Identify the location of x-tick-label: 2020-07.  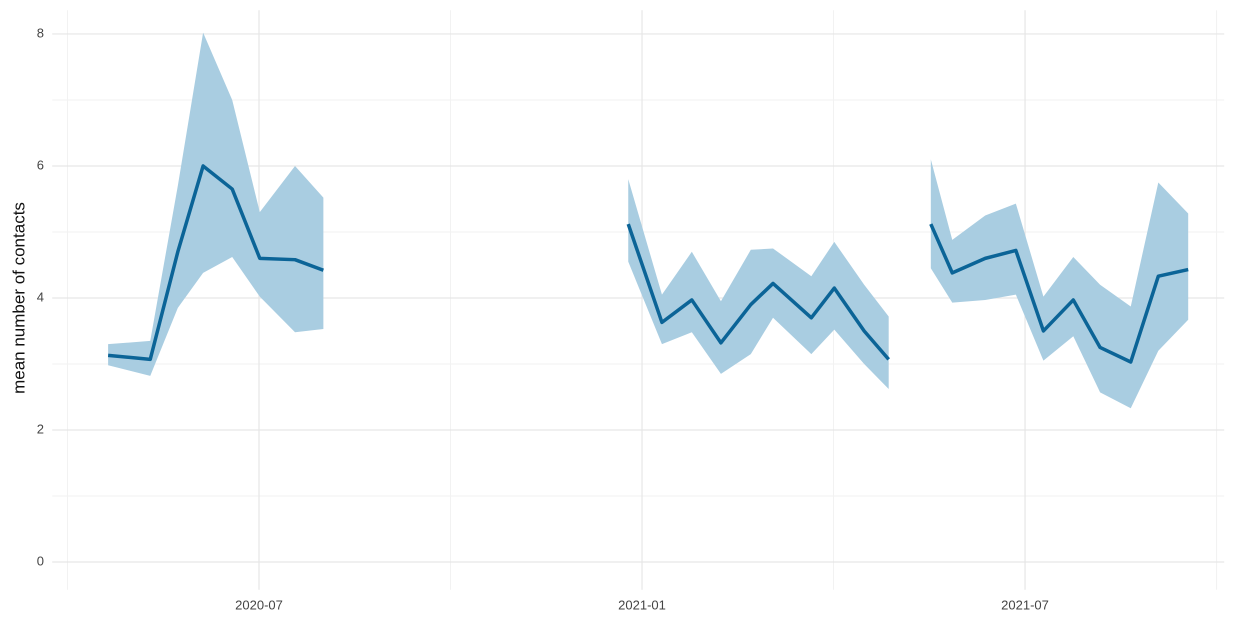
(259, 604).